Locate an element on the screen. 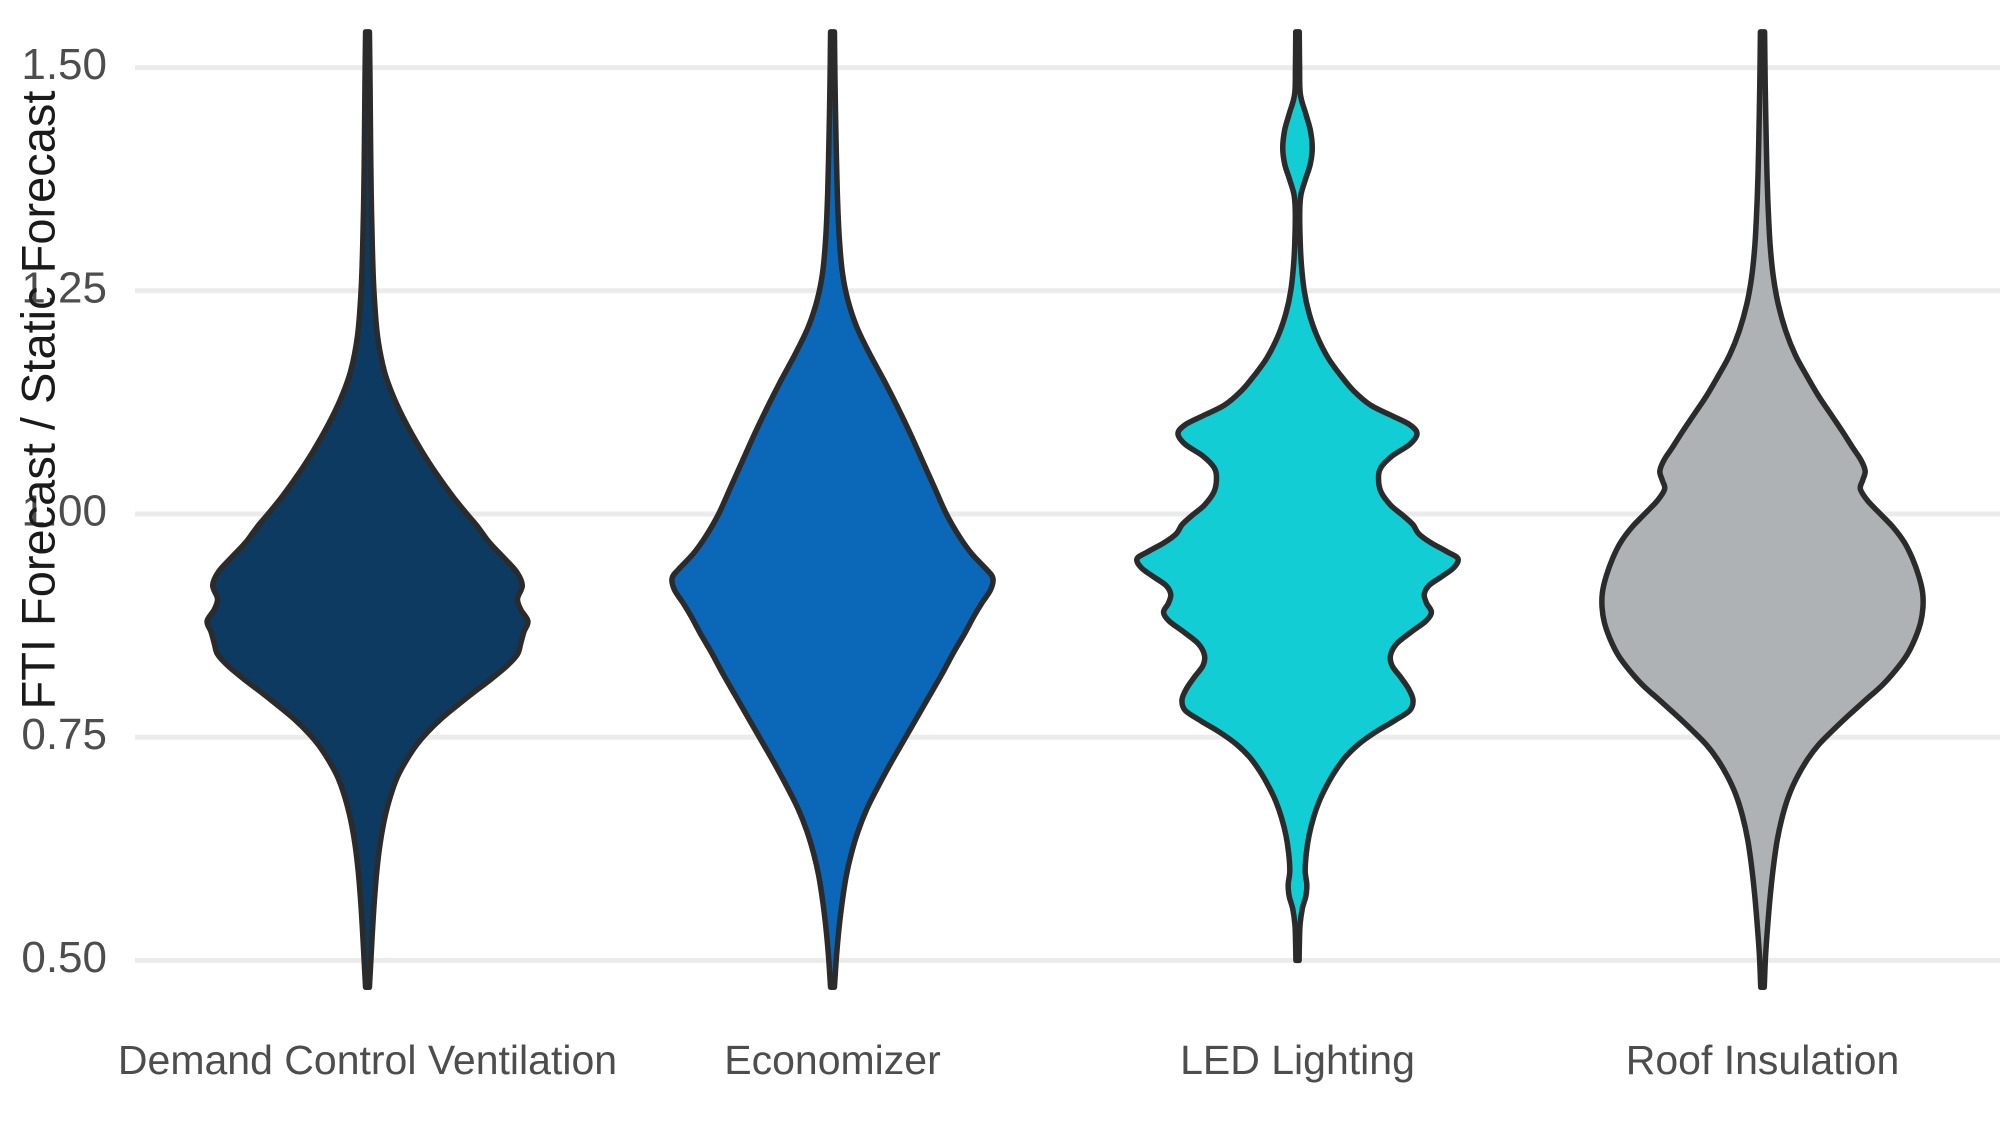  y-tick-label-1.00: 1.00 is located at coordinates (64, 511).